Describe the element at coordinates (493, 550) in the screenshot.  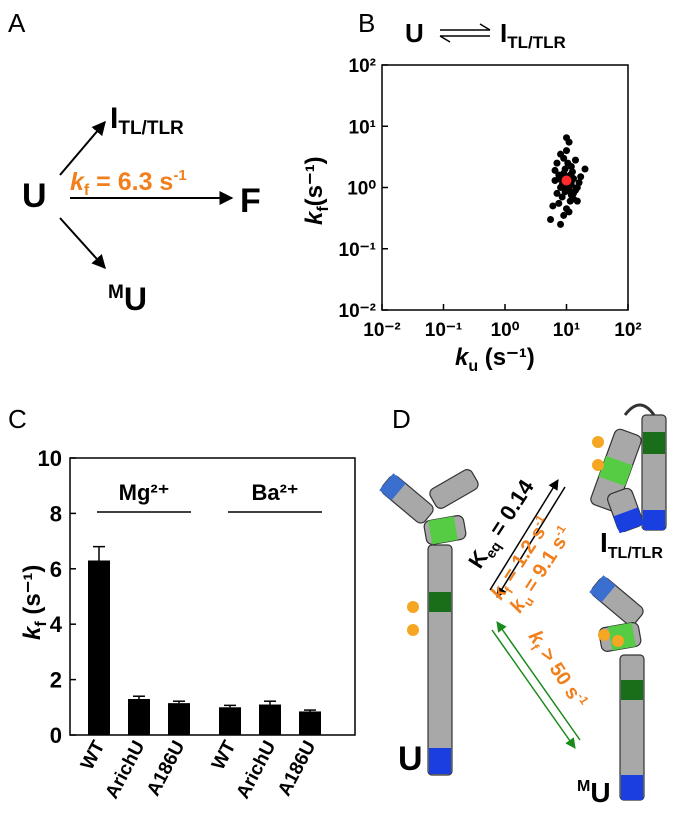
I see `label-subscript: eq` at that location.